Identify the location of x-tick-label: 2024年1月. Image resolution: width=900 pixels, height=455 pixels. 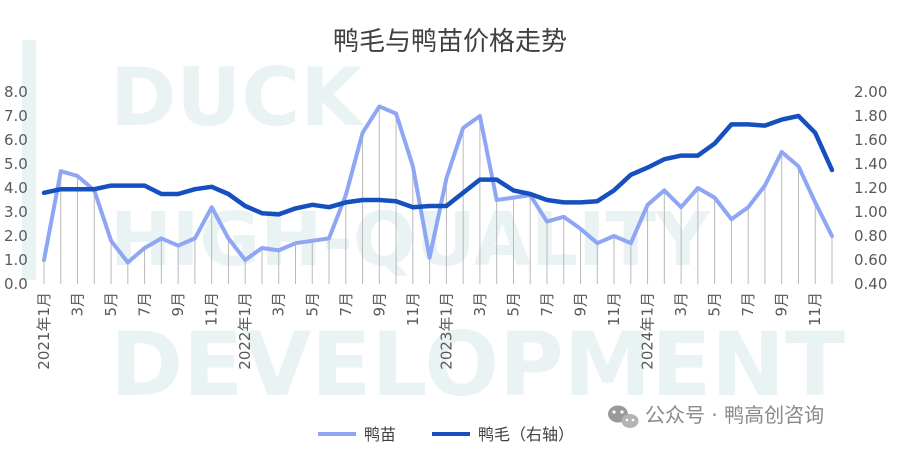
(648, 331).